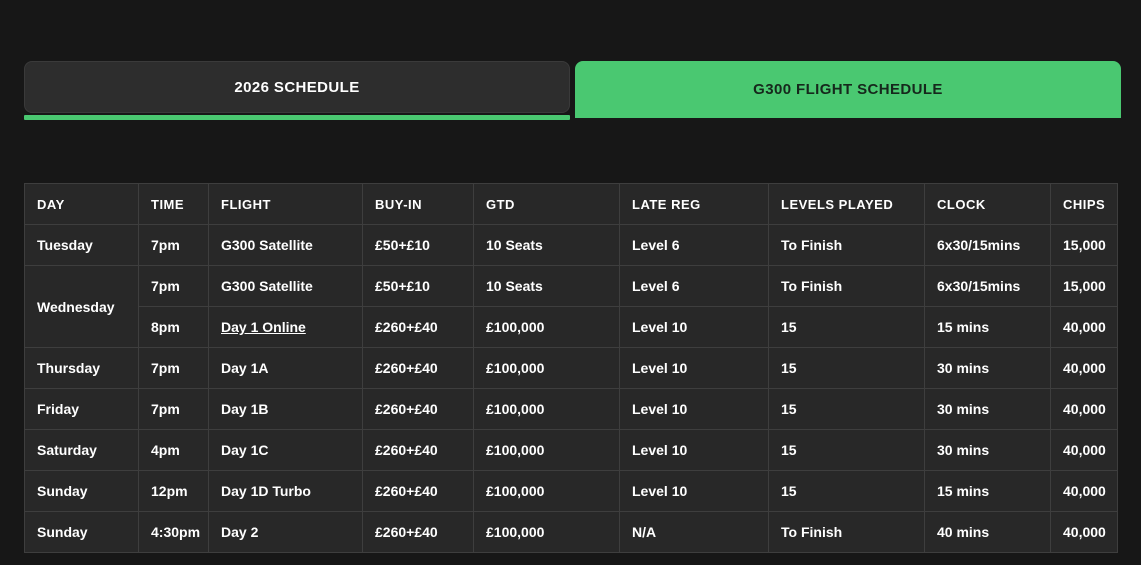  Describe the element at coordinates (81, 368) in the screenshot. I see `cell-day: Thursday` at that location.